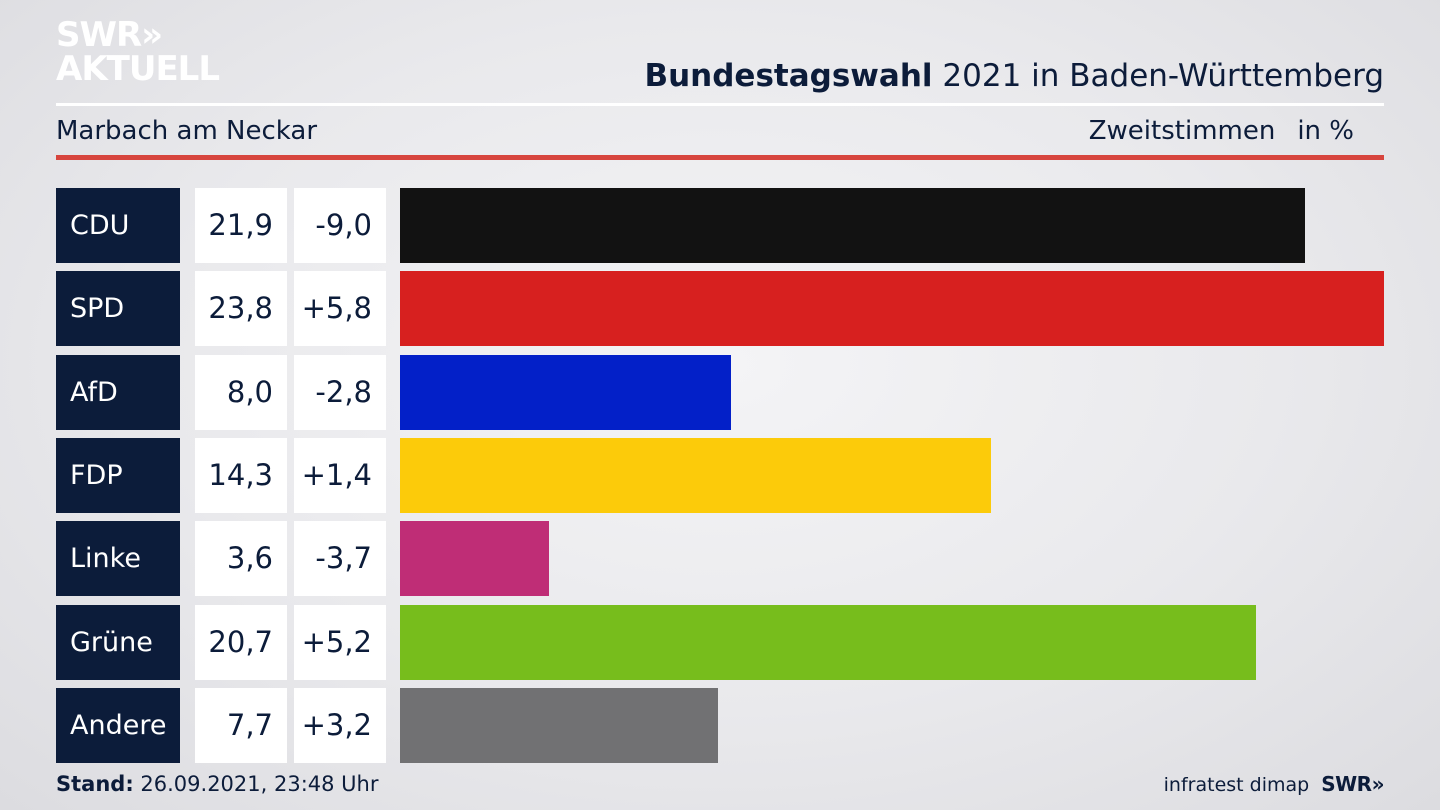 The height and width of the screenshot is (810, 1440). What do you see at coordinates (1352, 784) in the screenshot?
I see `swr-brand-mark: SWR»` at bounding box center [1352, 784].